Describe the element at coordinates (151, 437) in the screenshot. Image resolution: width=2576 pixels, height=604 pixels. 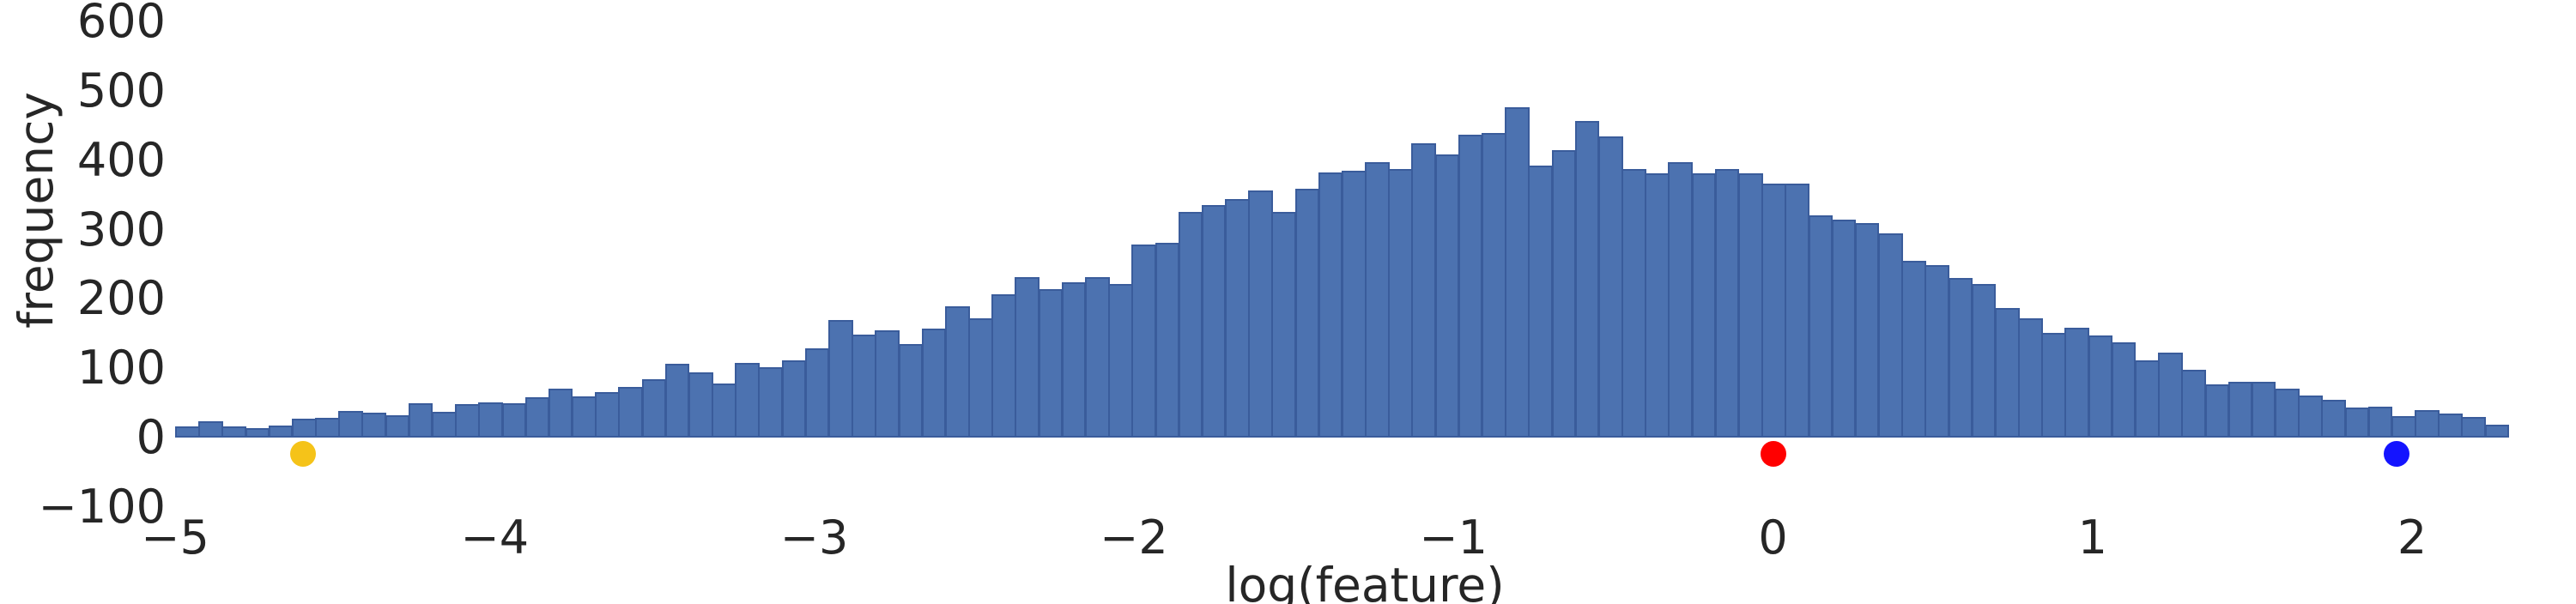
I see `y-tick-label: 0` at that location.